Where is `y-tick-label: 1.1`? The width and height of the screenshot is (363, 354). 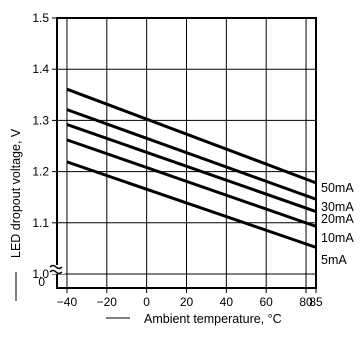 y-tick-label: 1.1 is located at coordinates (40, 223).